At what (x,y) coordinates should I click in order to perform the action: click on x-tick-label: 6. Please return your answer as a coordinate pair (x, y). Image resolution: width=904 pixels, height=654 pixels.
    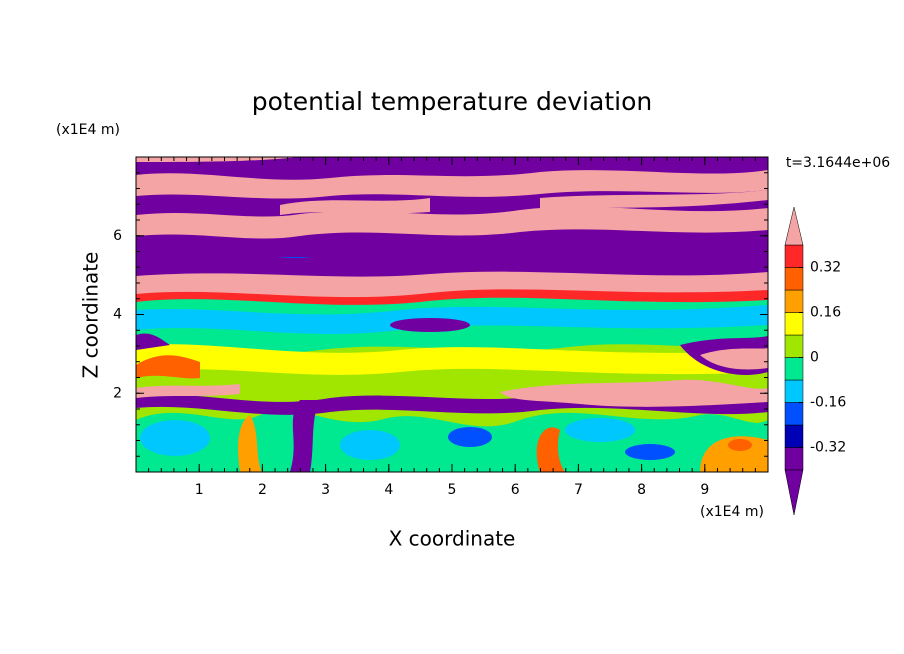
    Looking at the image, I should click on (515, 490).